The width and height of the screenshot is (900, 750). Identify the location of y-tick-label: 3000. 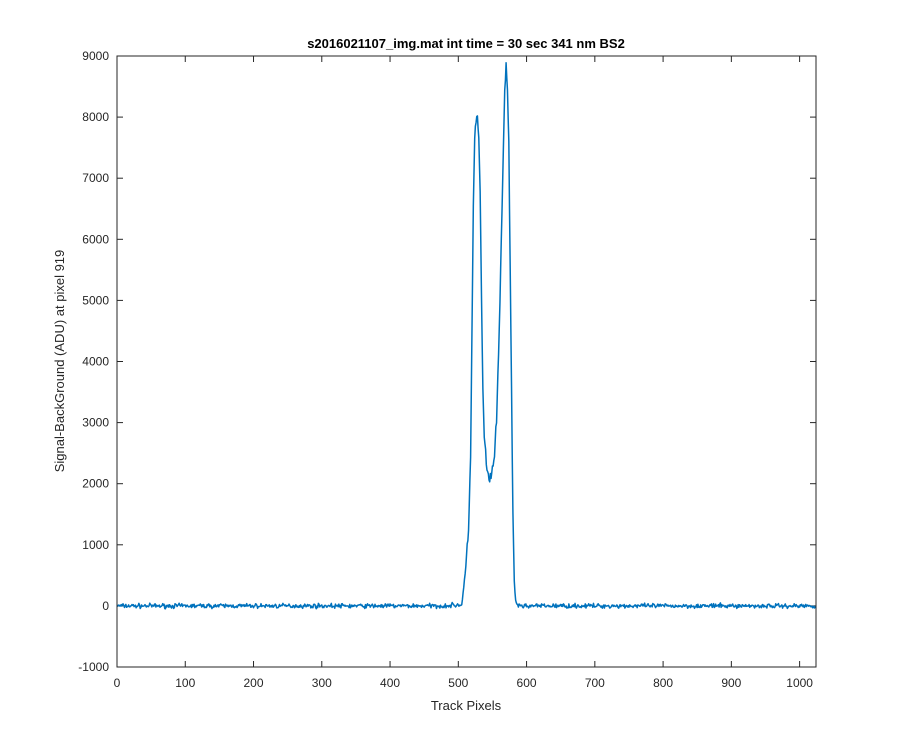
(95, 423).